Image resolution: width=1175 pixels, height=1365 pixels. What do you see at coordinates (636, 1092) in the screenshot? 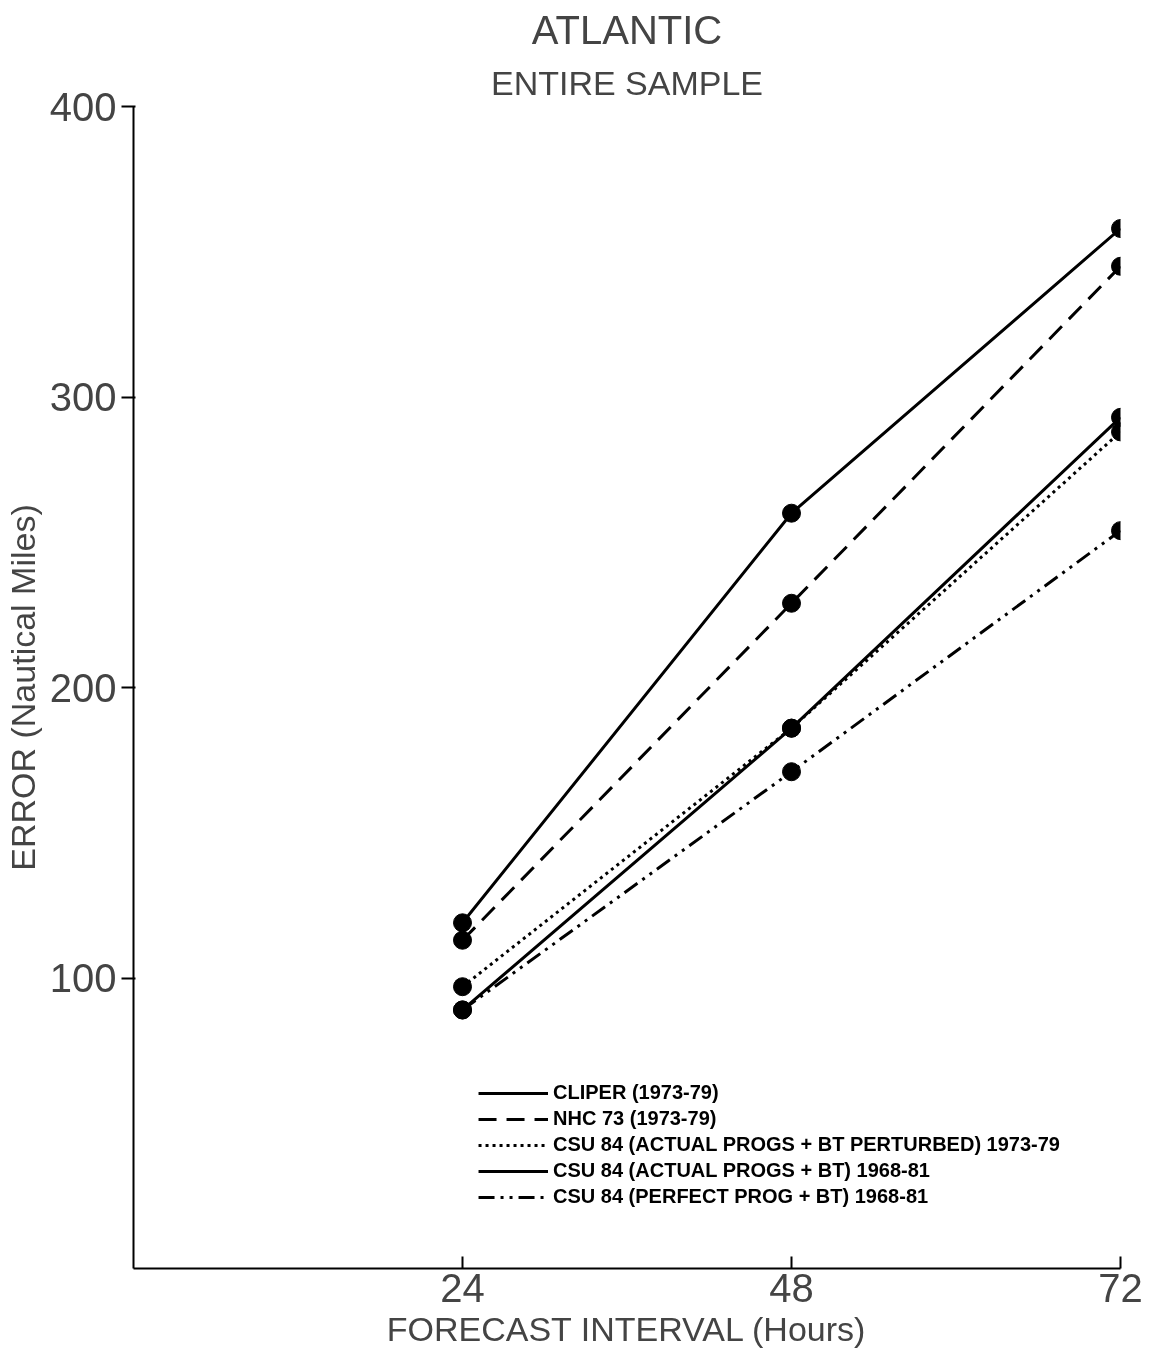
I see `legend-label: CLIPER (1973-79)` at bounding box center [636, 1092].